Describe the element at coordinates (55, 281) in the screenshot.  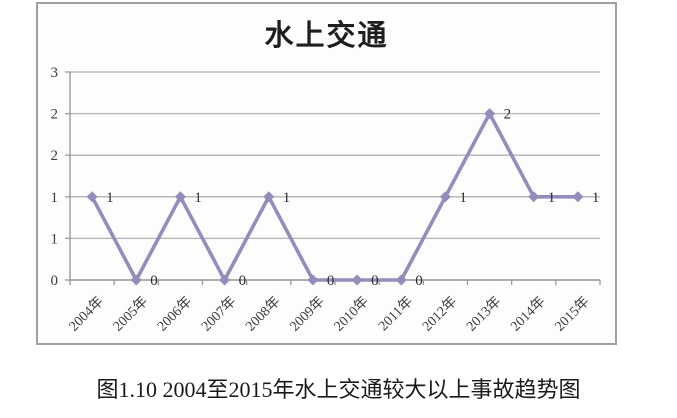
I see `y-axis-label: 0` at that location.